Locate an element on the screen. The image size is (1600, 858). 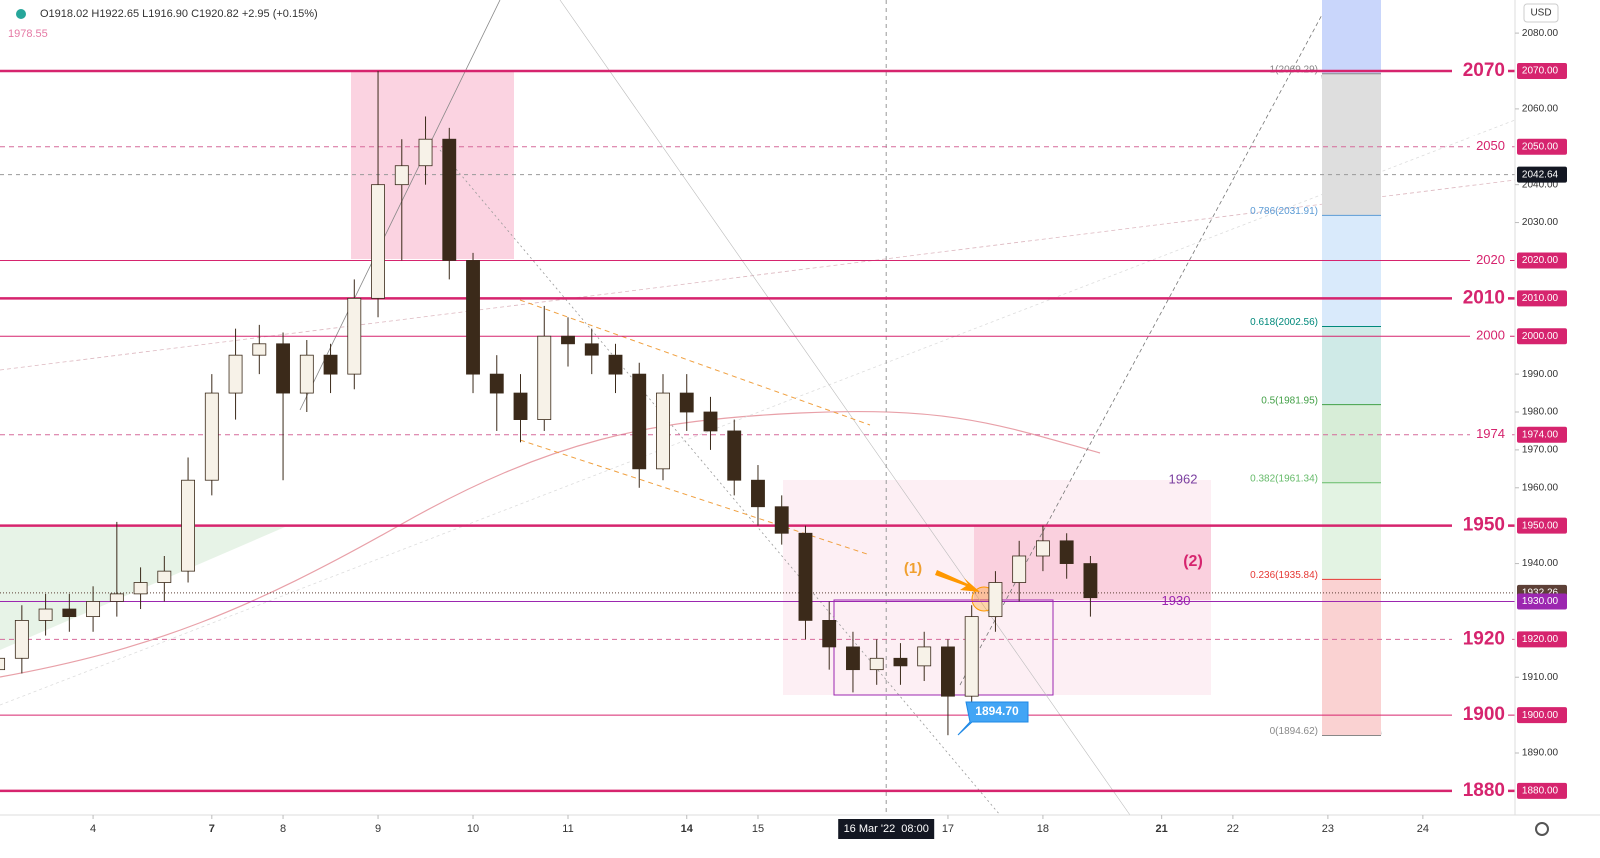
level-tag: 1950.00 is located at coordinates (1540, 525).